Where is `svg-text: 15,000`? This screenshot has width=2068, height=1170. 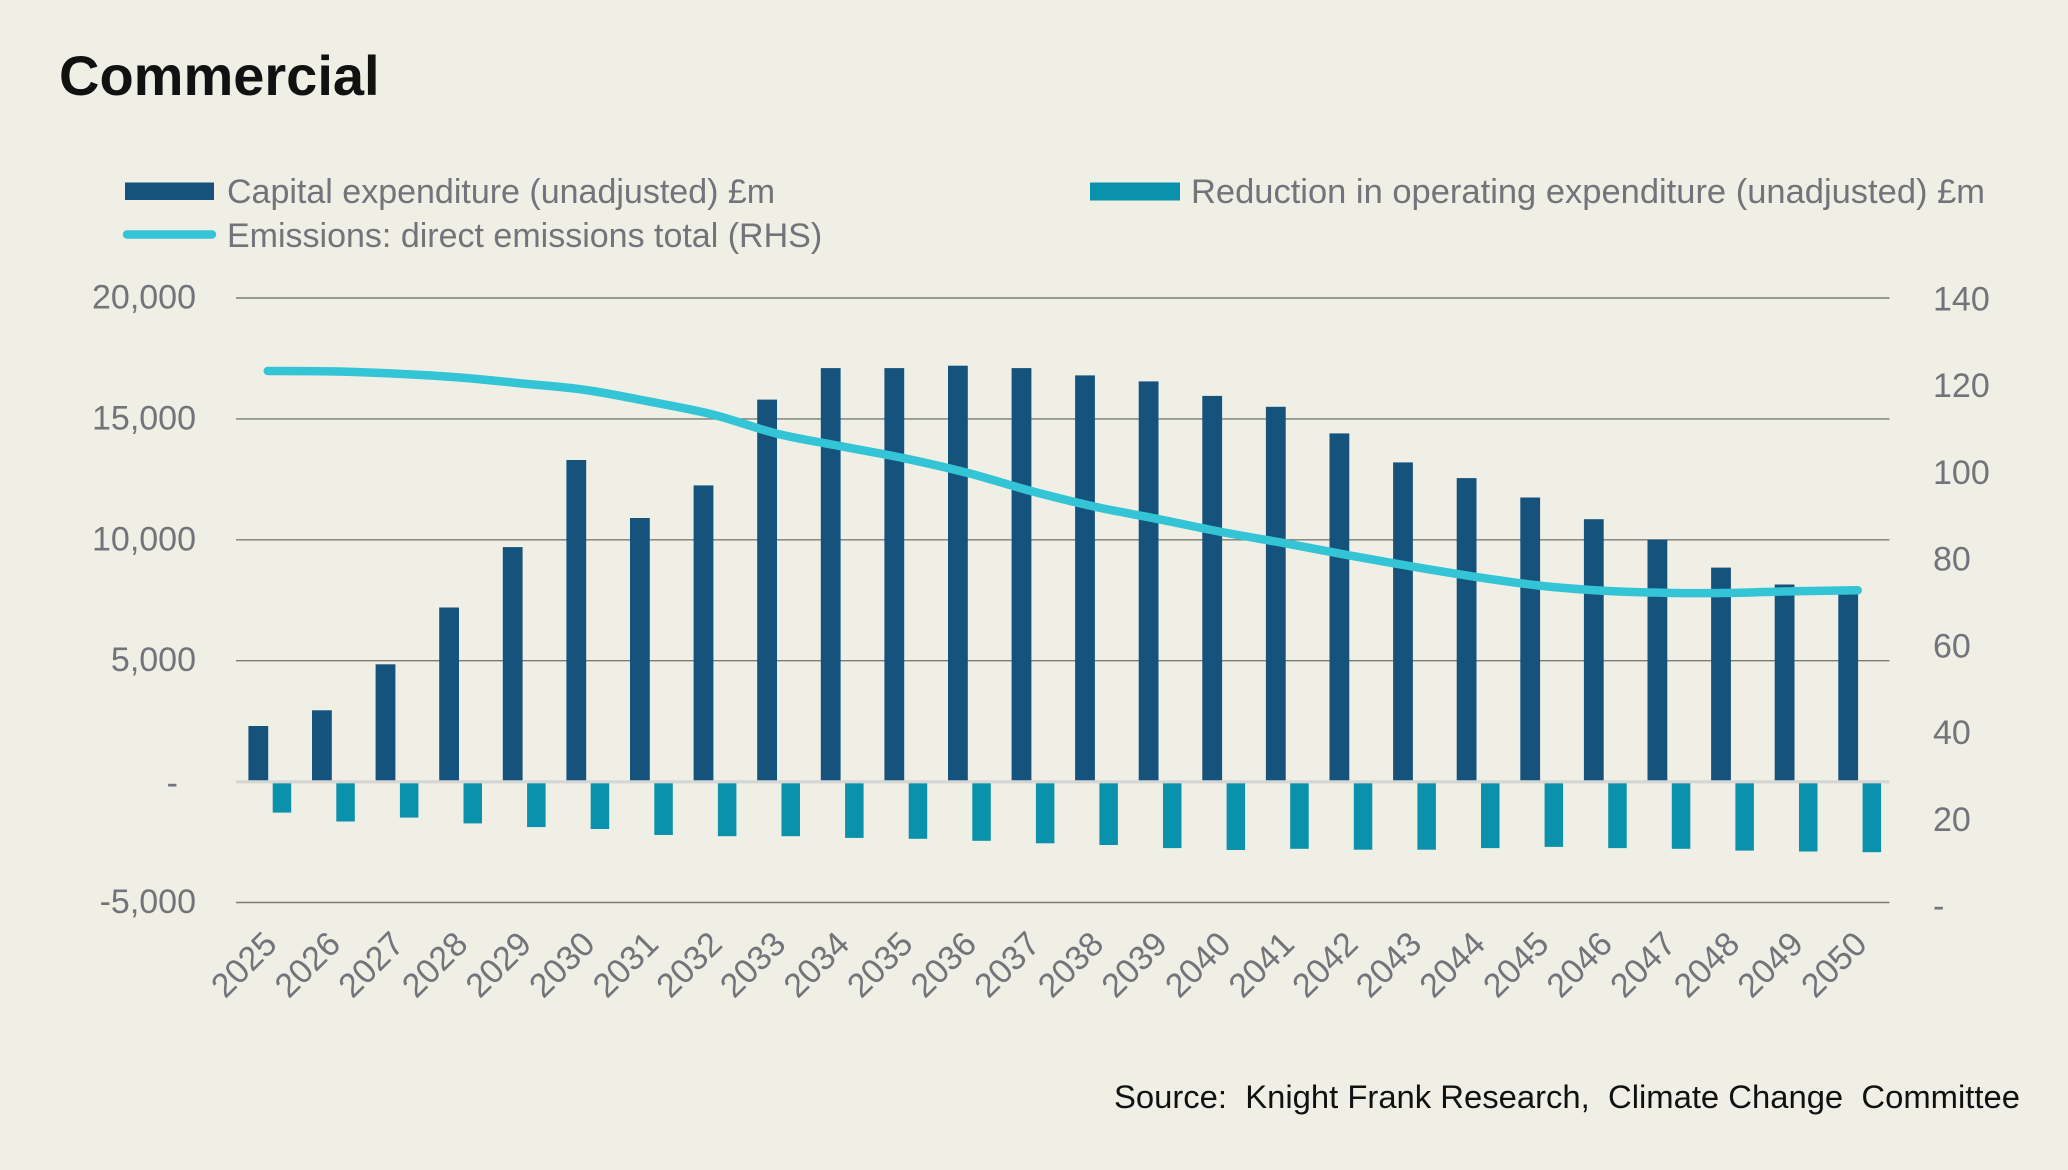 svg-text: 15,000 is located at coordinates (144, 418).